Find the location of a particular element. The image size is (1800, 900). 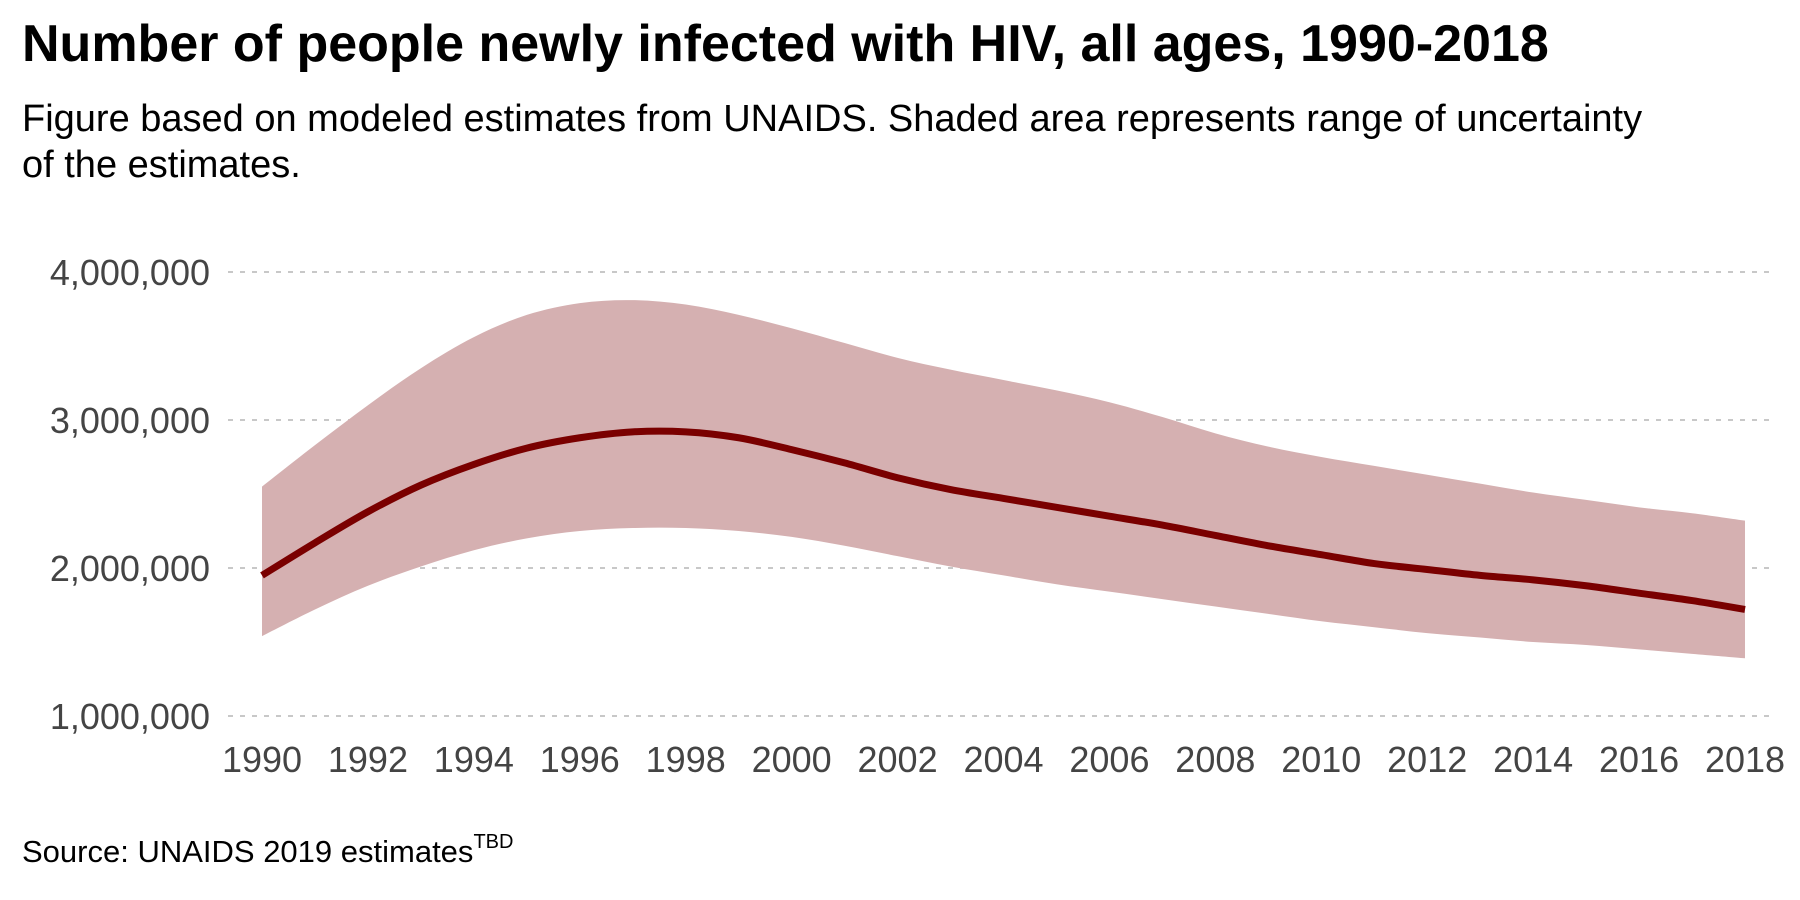

source-superscript: TBD is located at coordinates (493, 842).